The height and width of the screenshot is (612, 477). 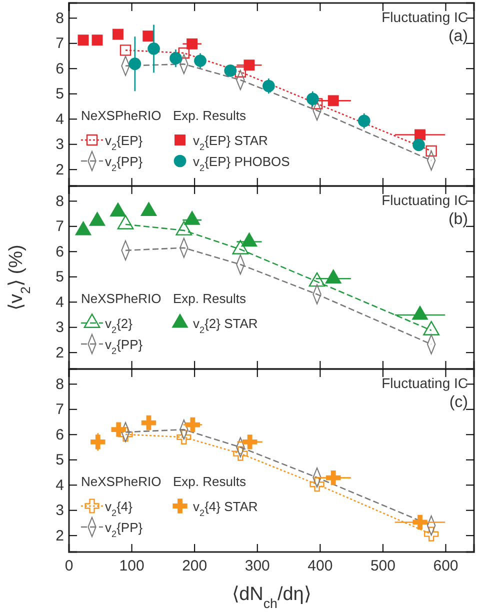 What do you see at coordinates (257, 566) in the screenshot?
I see `x-tick-label: 300` at bounding box center [257, 566].